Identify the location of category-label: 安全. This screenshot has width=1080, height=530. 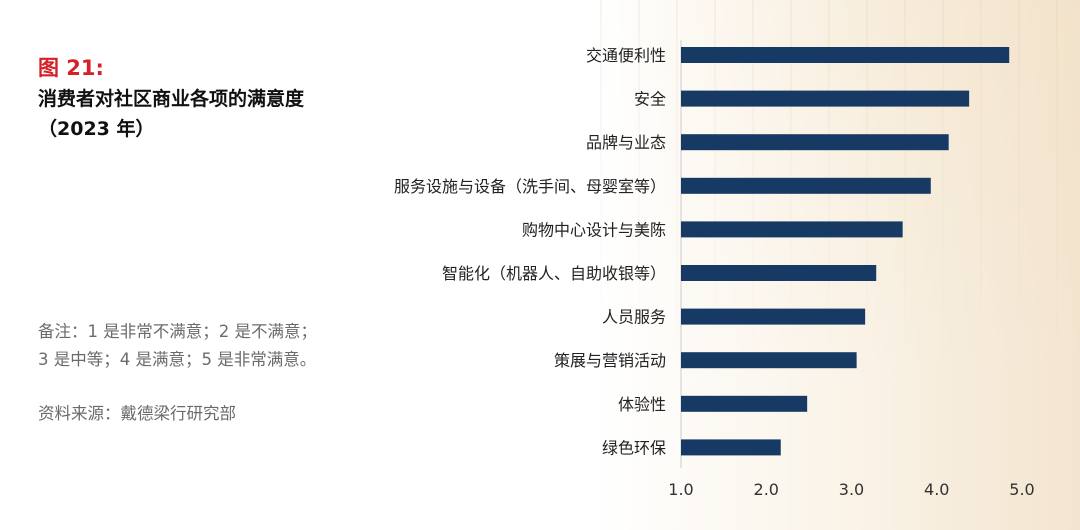
(650, 99).